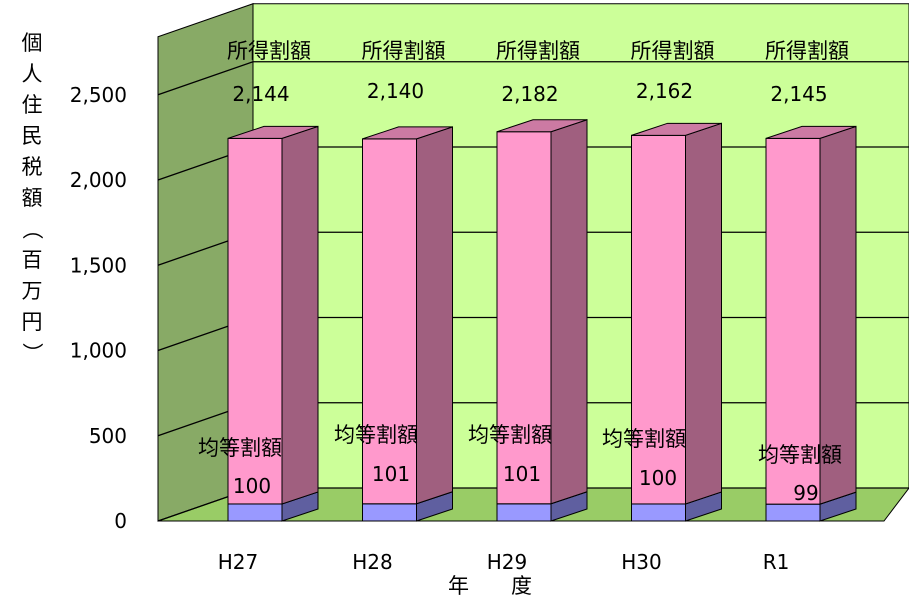 This screenshot has width=909, height=602. I want to click on y-tick-label: 1,500, so click(98, 265).